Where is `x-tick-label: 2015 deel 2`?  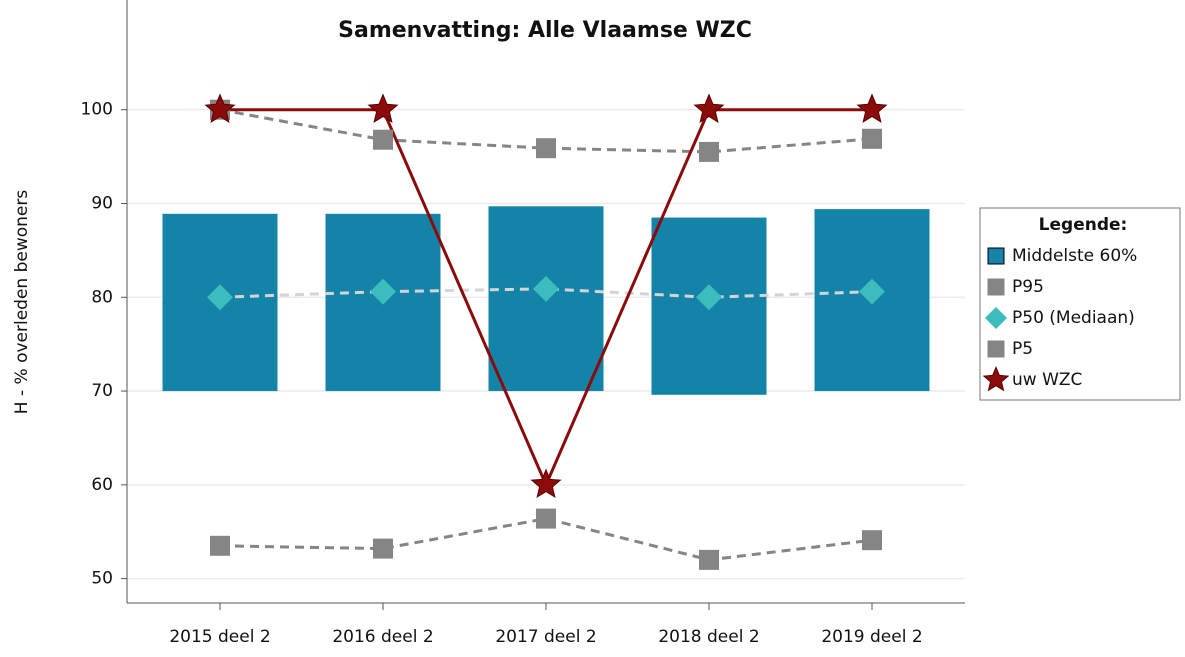 x-tick-label: 2015 deel 2 is located at coordinates (219, 637).